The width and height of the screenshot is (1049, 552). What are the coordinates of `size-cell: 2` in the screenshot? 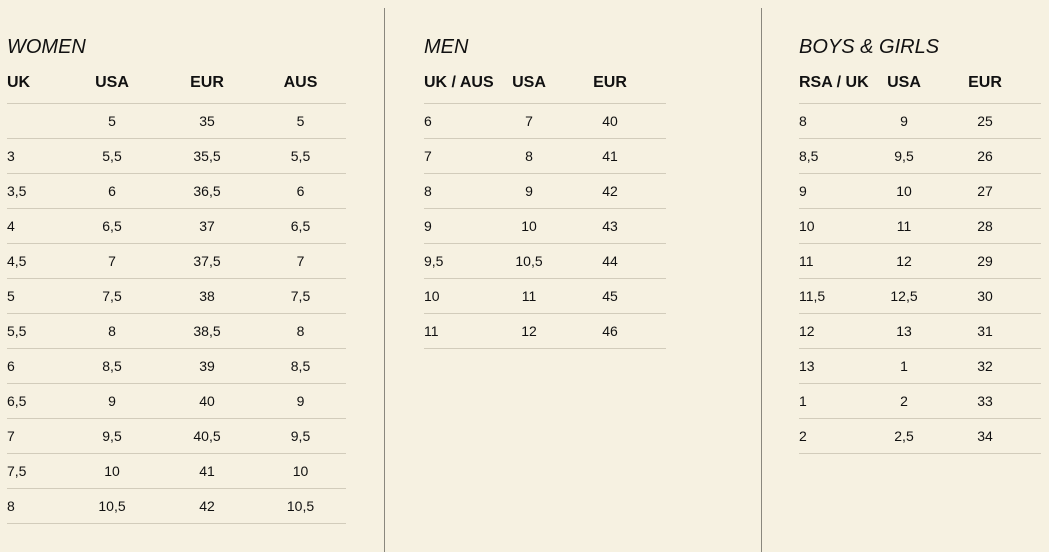 It's located at (839, 435).